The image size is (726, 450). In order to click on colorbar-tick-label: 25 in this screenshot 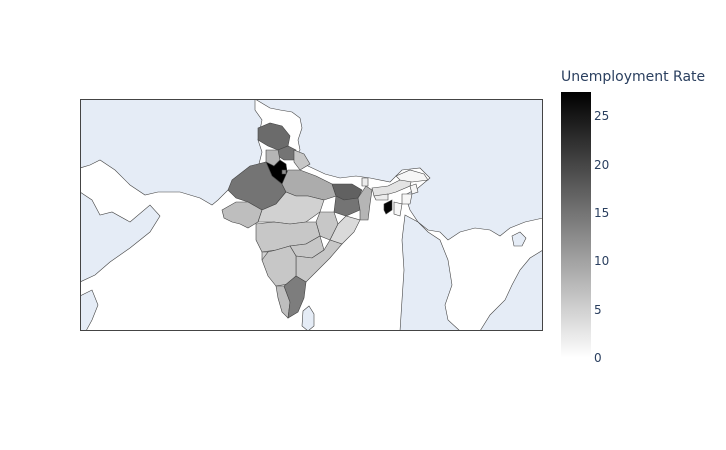, I will do `click(602, 116)`.